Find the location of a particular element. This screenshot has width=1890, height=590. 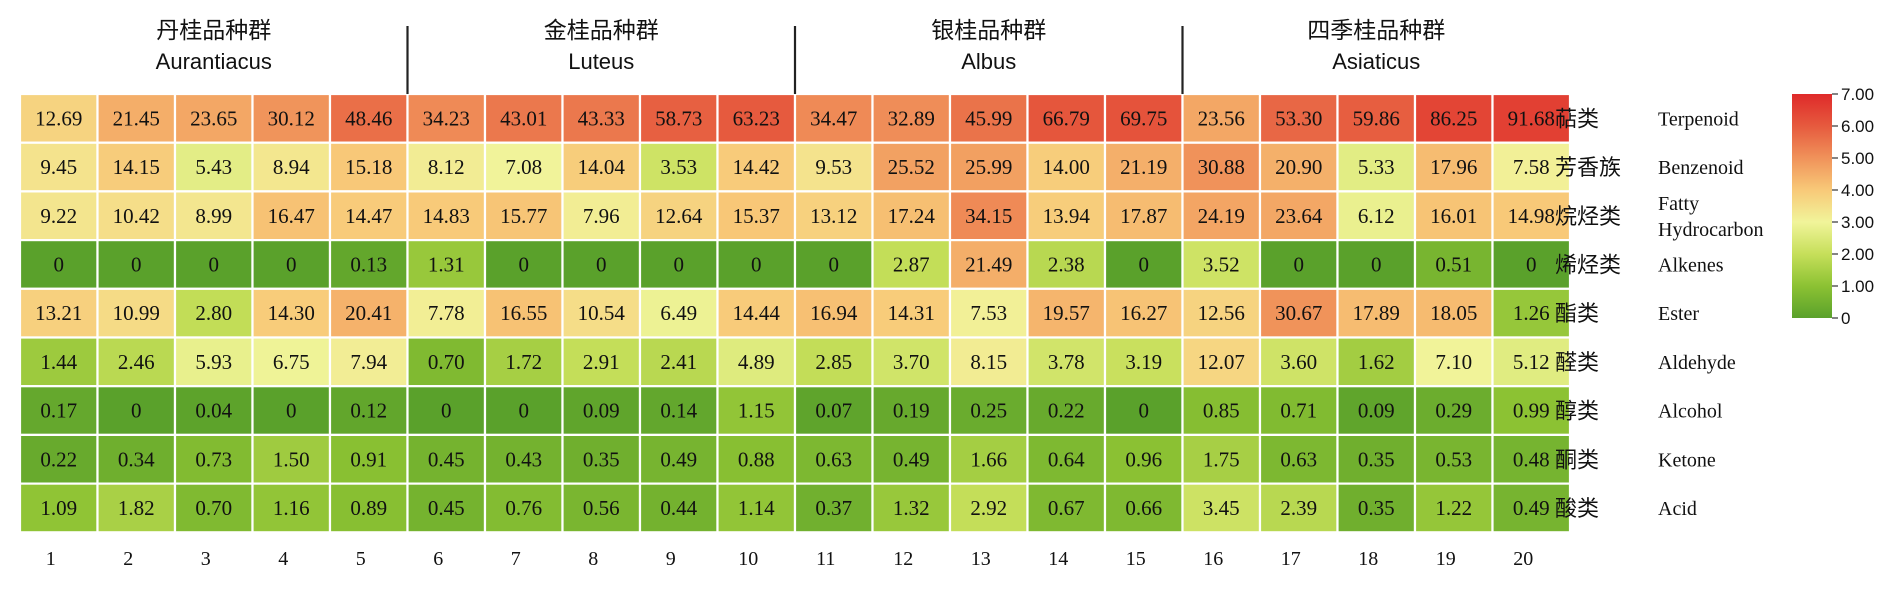

cell-value-label: 14.04 is located at coordinates (602, 167).